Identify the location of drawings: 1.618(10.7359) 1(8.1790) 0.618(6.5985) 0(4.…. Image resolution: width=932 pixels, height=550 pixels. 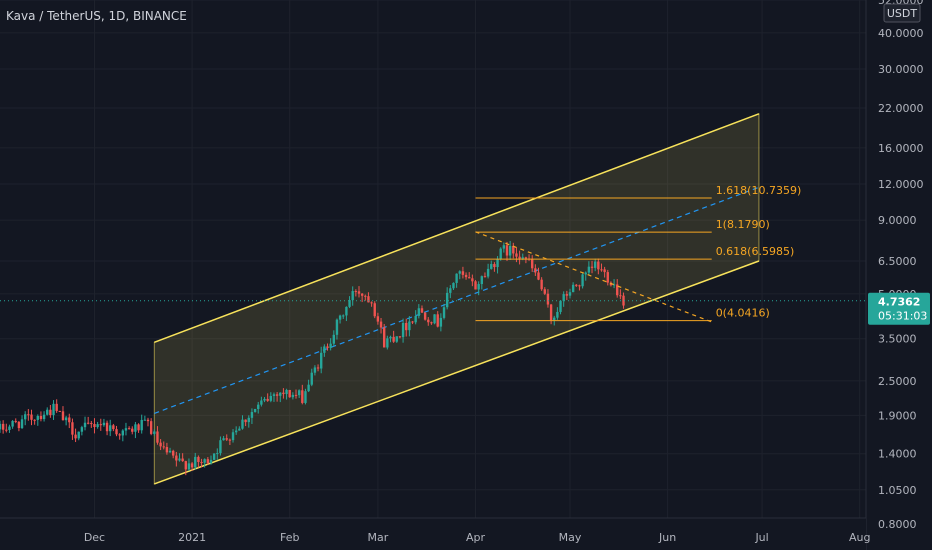
(638, 253).